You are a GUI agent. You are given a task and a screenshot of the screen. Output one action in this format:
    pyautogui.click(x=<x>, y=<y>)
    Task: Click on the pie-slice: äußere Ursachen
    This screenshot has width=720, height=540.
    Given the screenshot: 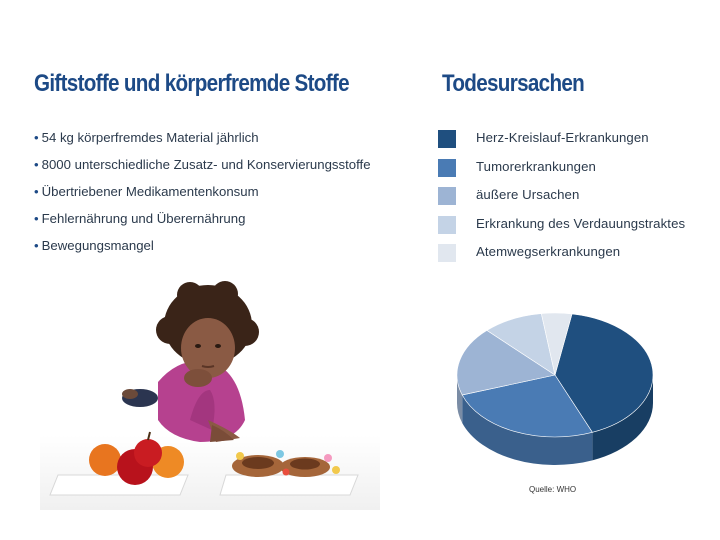 What is the action you would take?
    pyautogui.click(x=506, y=363)
    